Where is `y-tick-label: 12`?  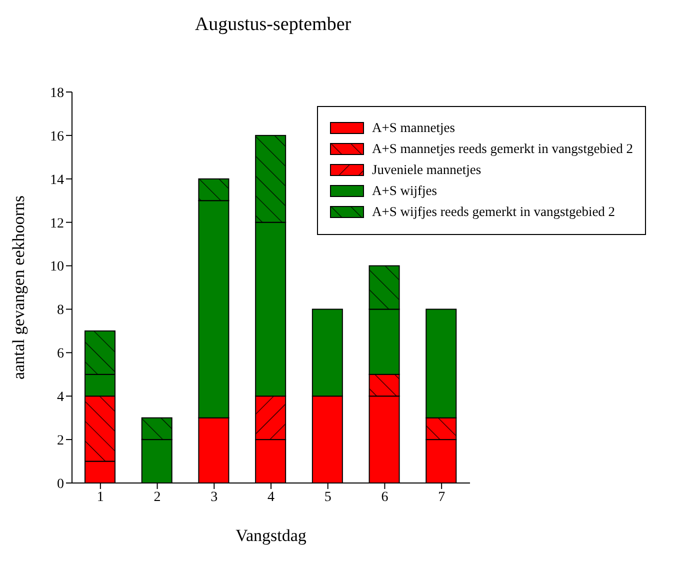 y-tick-label: 12 is located at coordinates (57, 224).